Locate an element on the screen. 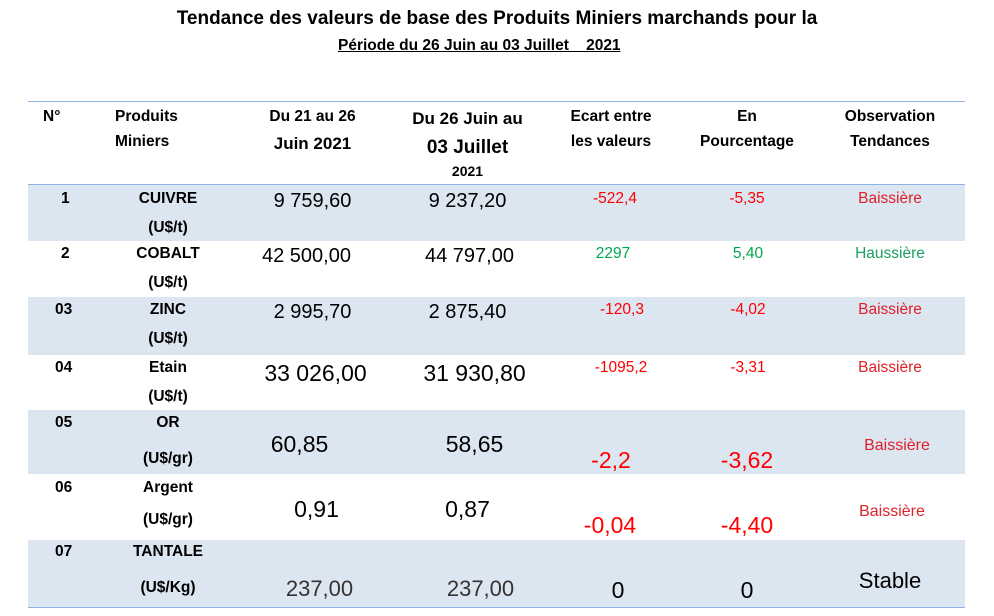 The height and width of the screenshot is (616, 994). row-product-name: Argent is located at coordinates (168, 487).